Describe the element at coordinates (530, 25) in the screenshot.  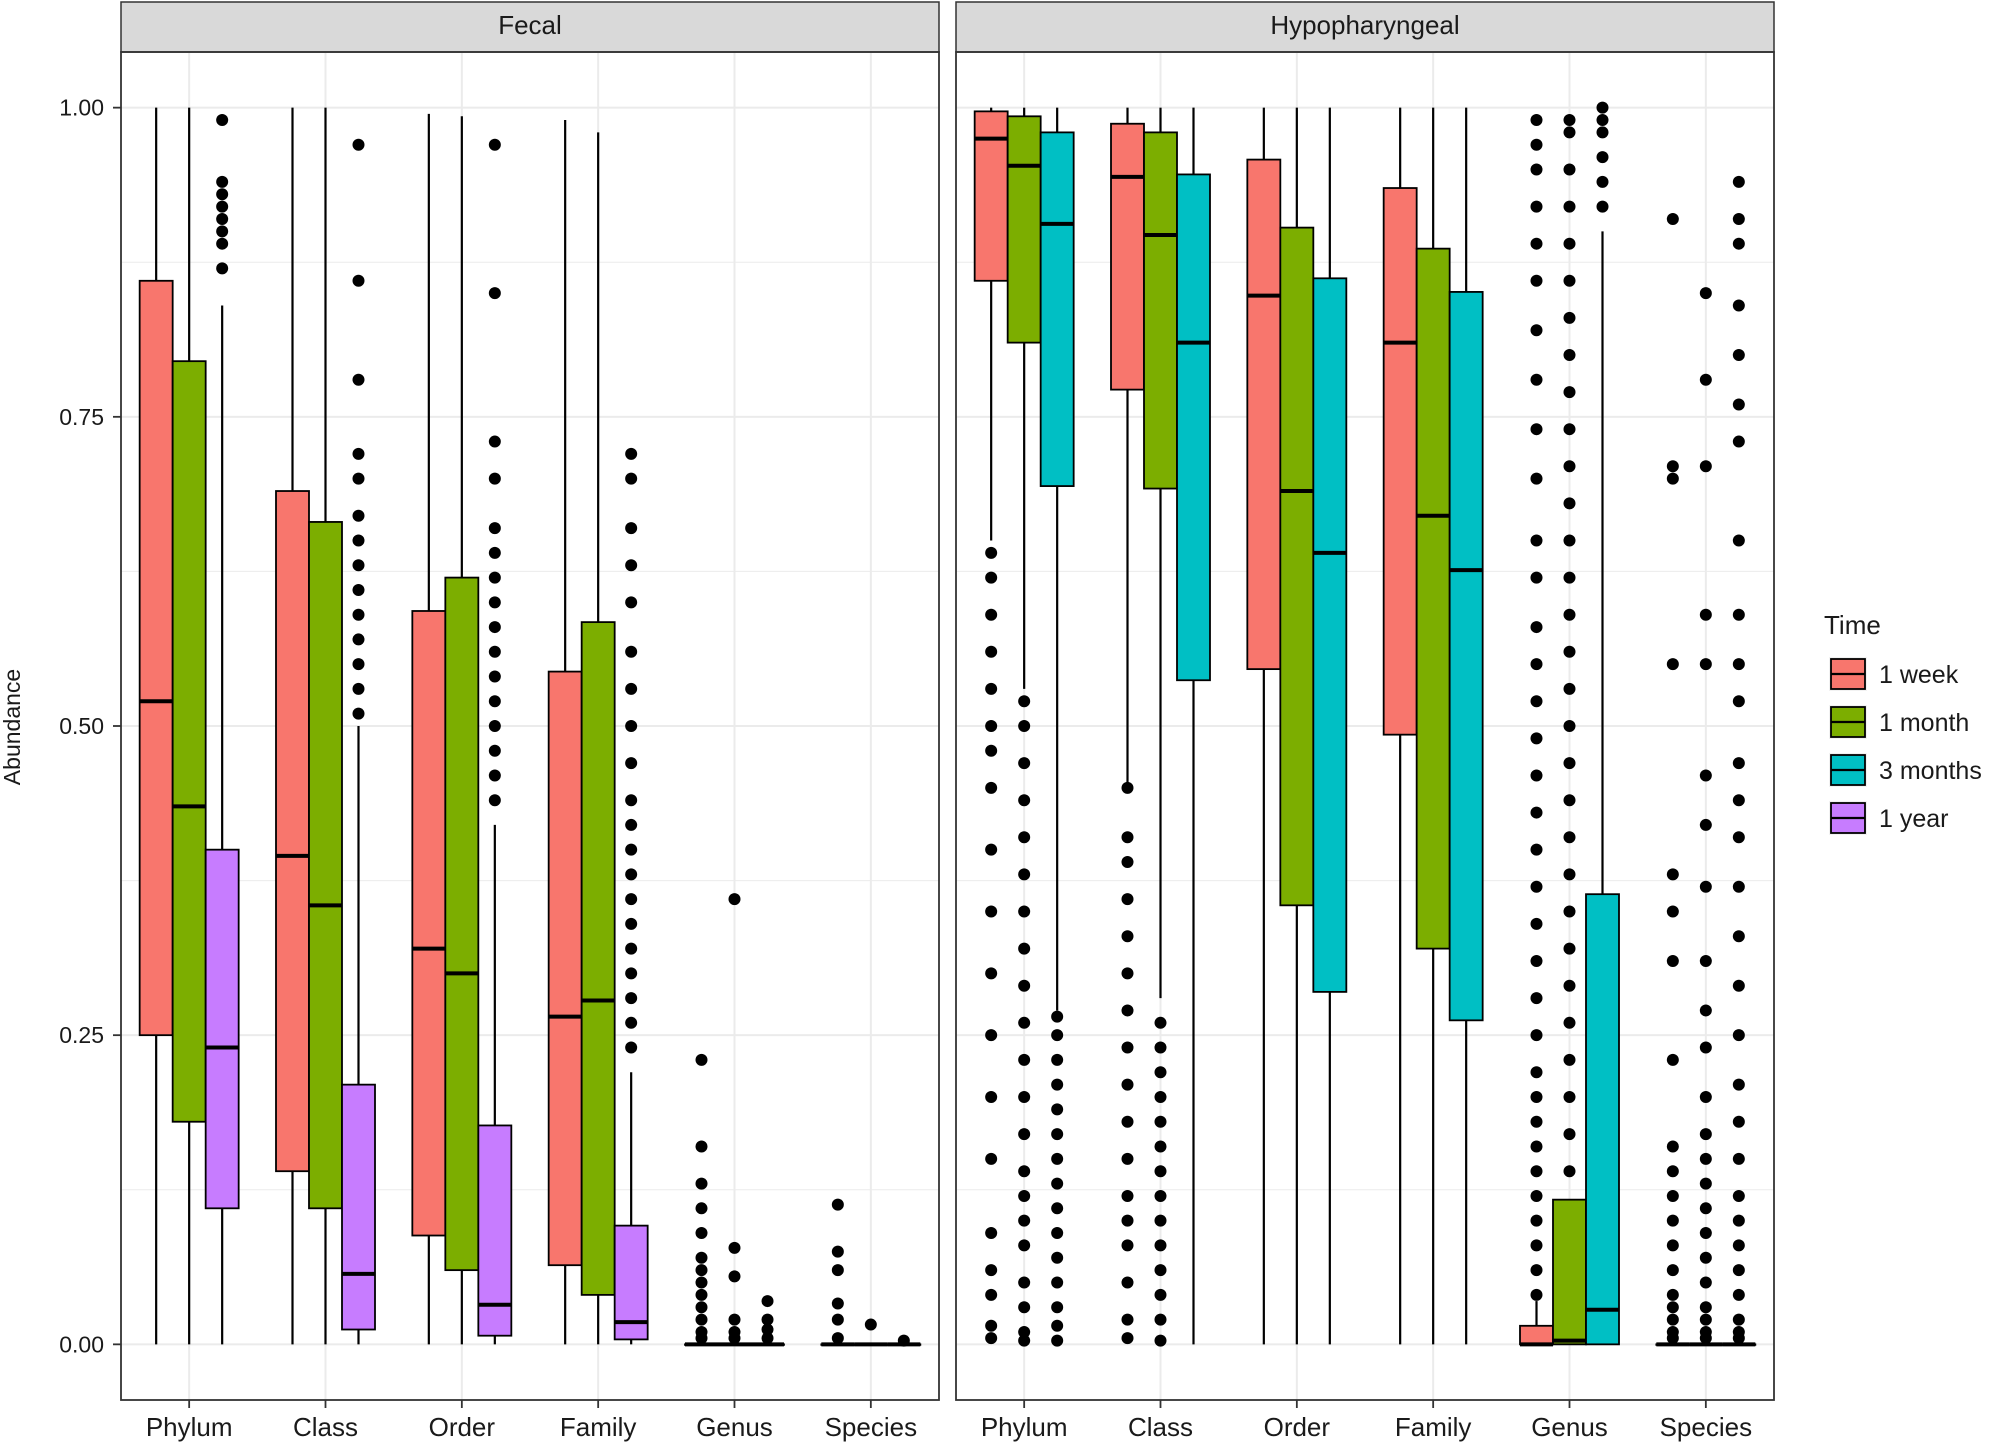
I see `panel-title: Fecal` at that location.